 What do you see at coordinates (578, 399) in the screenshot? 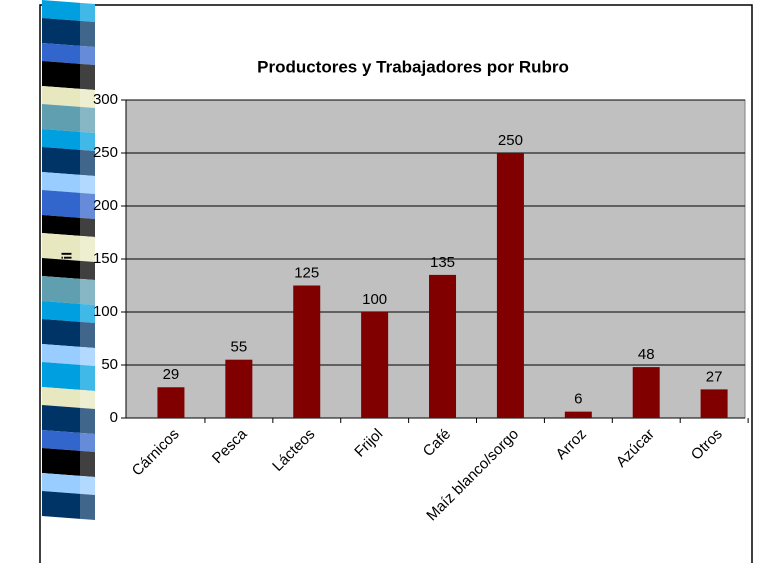
I see `value-label: 6` at bounding box center [578, 399].